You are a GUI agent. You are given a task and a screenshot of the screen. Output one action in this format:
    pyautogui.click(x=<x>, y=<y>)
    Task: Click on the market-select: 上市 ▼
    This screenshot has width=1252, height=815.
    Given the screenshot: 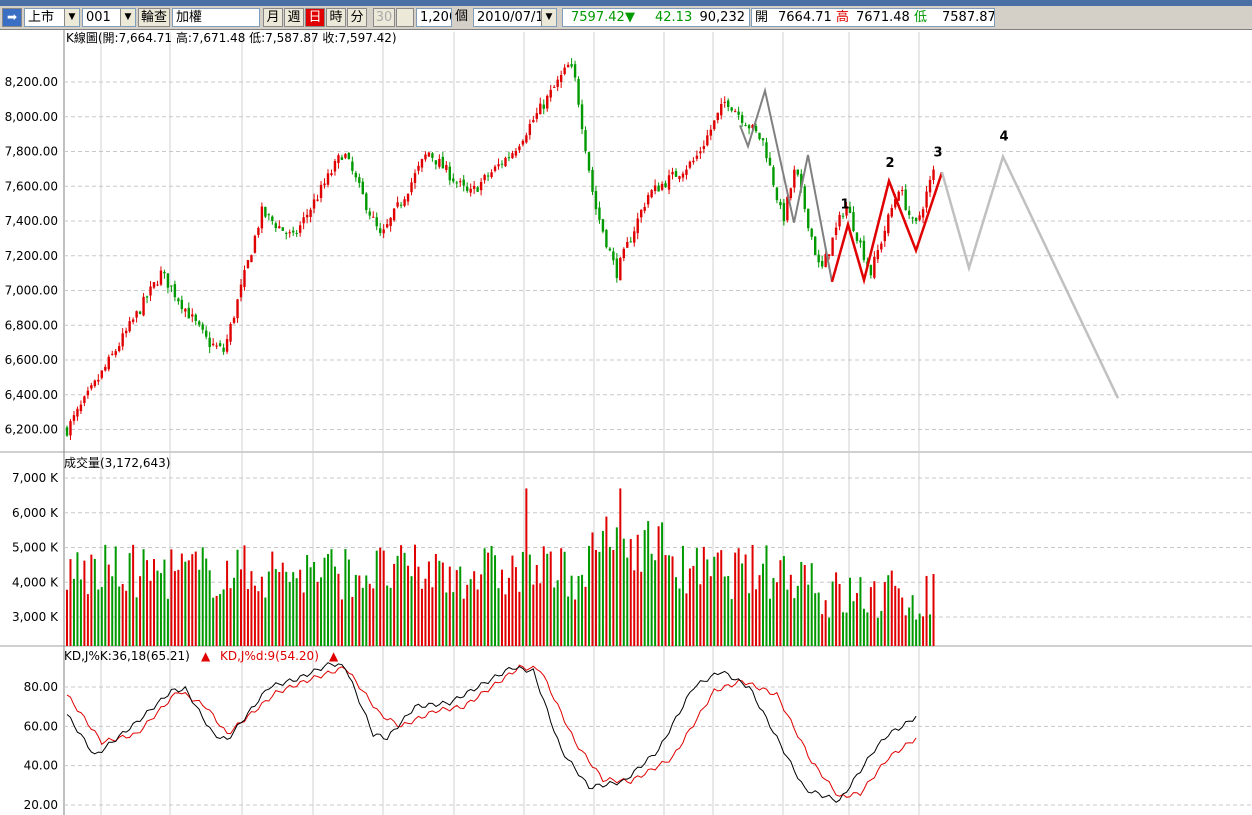 What is the action you would take?
    pyautogui.click(x=52, y=17)
    